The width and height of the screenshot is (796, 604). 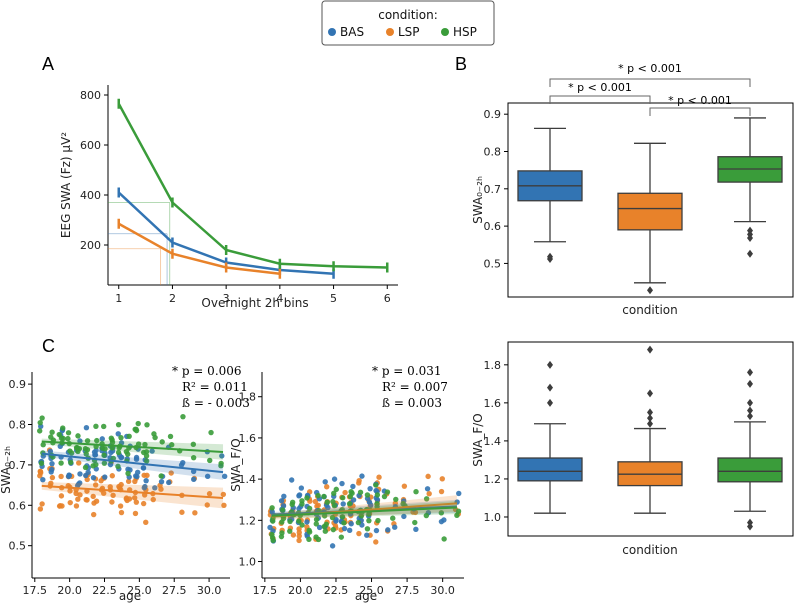 What do you see at coordinates (118, 298) in the screenshot?
I see `chart-a-xtick-label: 1` at bounding box center [118, 298].